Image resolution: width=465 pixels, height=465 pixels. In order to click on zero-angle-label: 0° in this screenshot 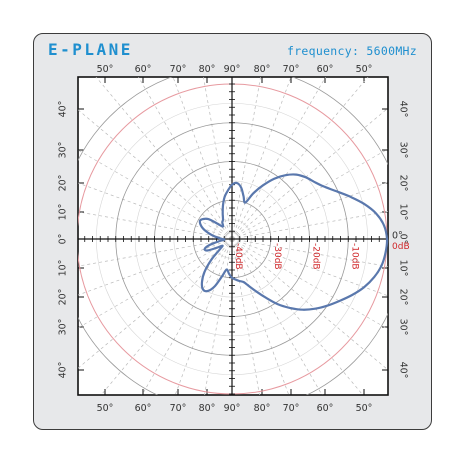, I will do `click(397, 236)`.